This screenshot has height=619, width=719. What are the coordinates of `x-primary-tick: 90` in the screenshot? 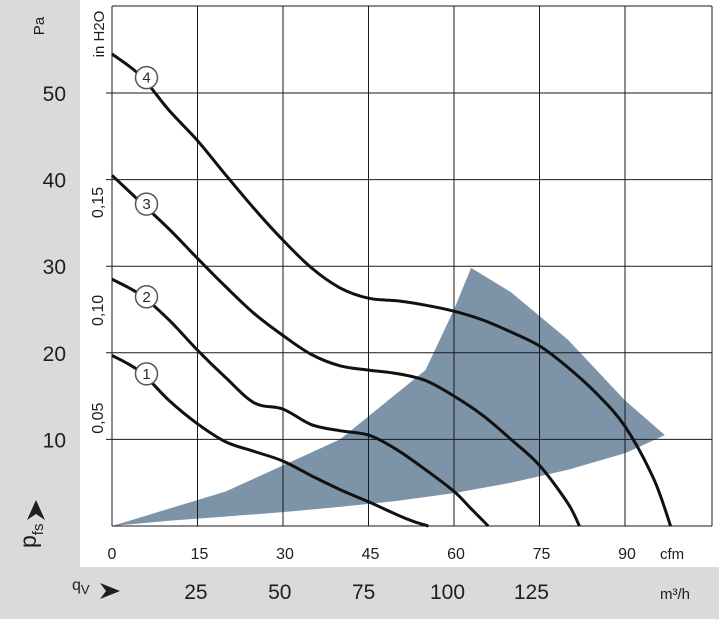 It's located at (627, 554).